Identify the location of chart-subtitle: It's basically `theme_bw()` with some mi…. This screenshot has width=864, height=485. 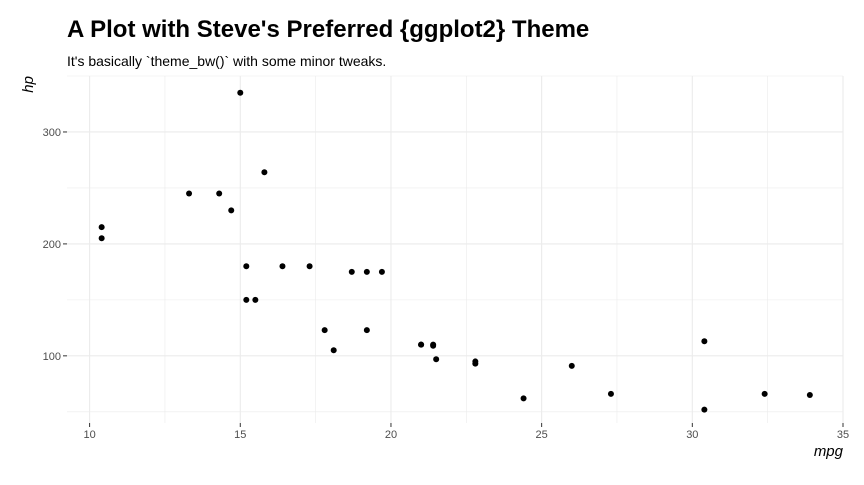
(226, 61).